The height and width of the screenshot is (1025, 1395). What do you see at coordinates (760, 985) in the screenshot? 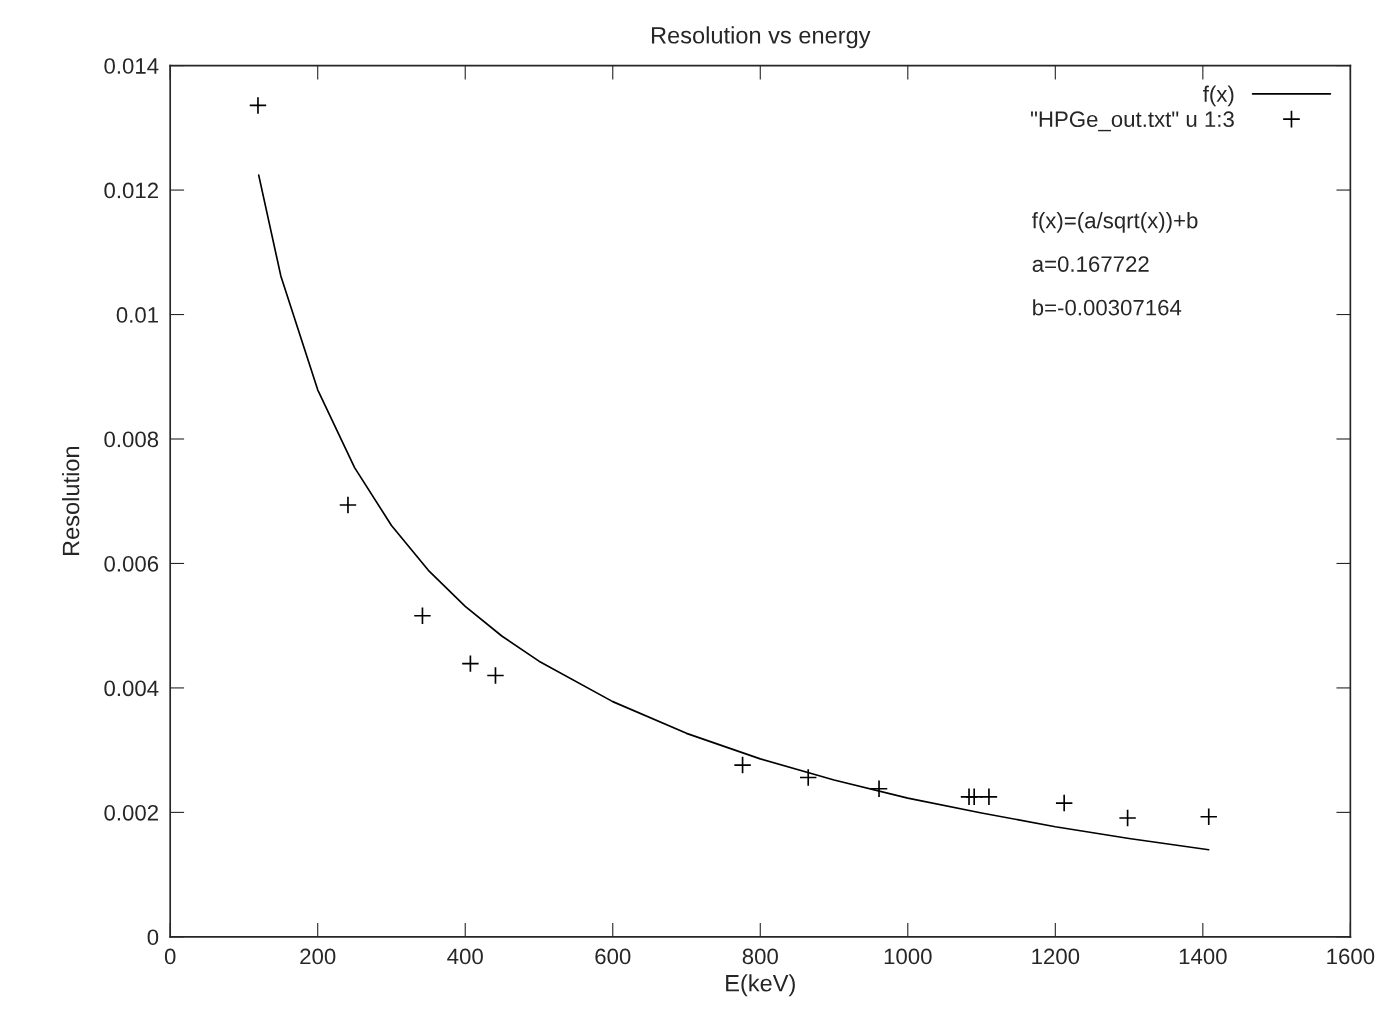
I see `x-axis-title: E(keV)` at bounding box center [760, 985].